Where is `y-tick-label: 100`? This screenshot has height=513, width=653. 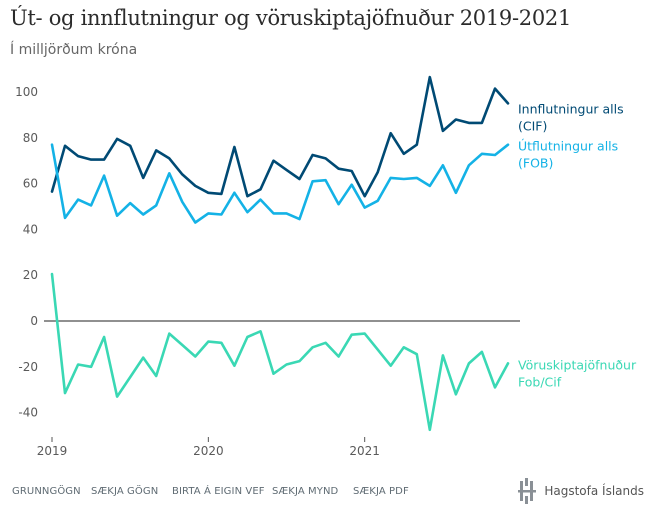
y-tick-label: 100 is located at coordinates (26, 92).